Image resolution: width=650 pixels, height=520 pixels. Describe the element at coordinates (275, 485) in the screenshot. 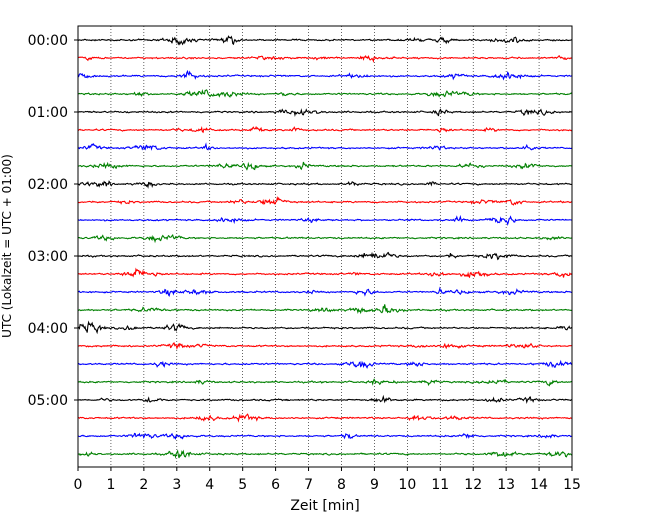

I see `x-tick-label: 6` at that location.